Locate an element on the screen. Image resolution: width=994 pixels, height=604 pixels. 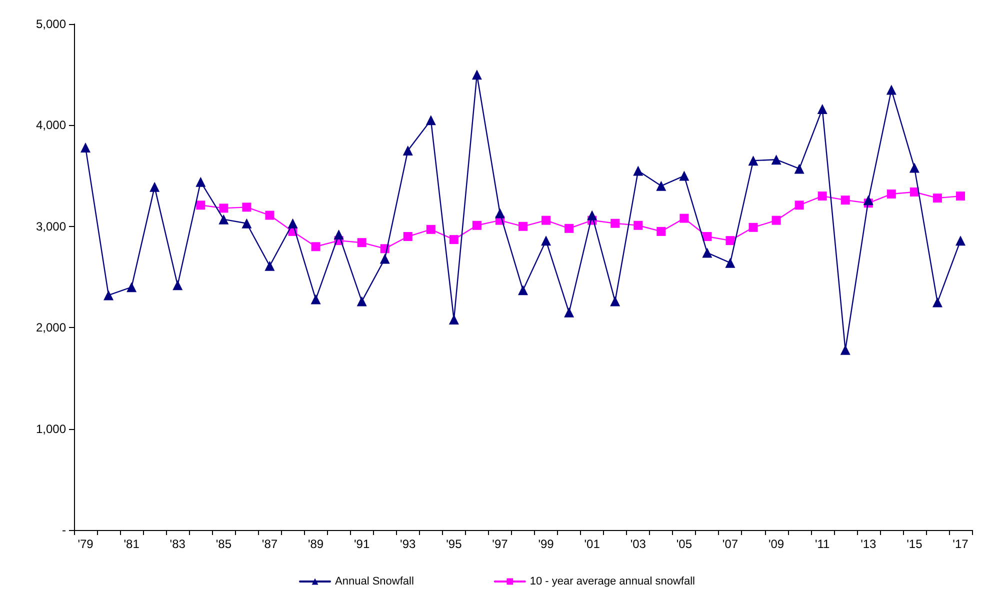
x-tick-label: '07 is located at coordinates (730, 544).